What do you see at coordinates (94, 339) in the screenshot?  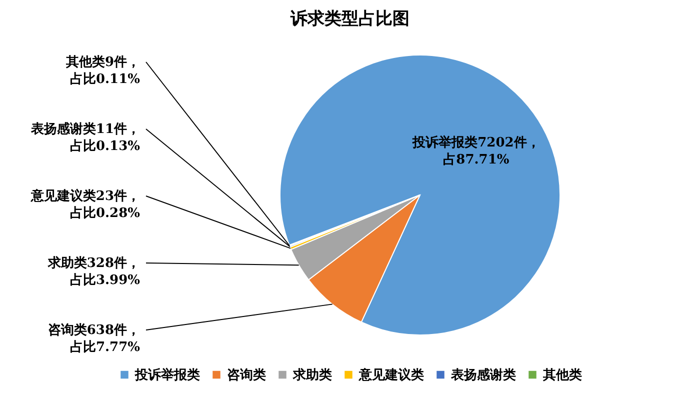 I see `data-label: 咨询类638件，占比7.77%` at bounding box center [94, 339].